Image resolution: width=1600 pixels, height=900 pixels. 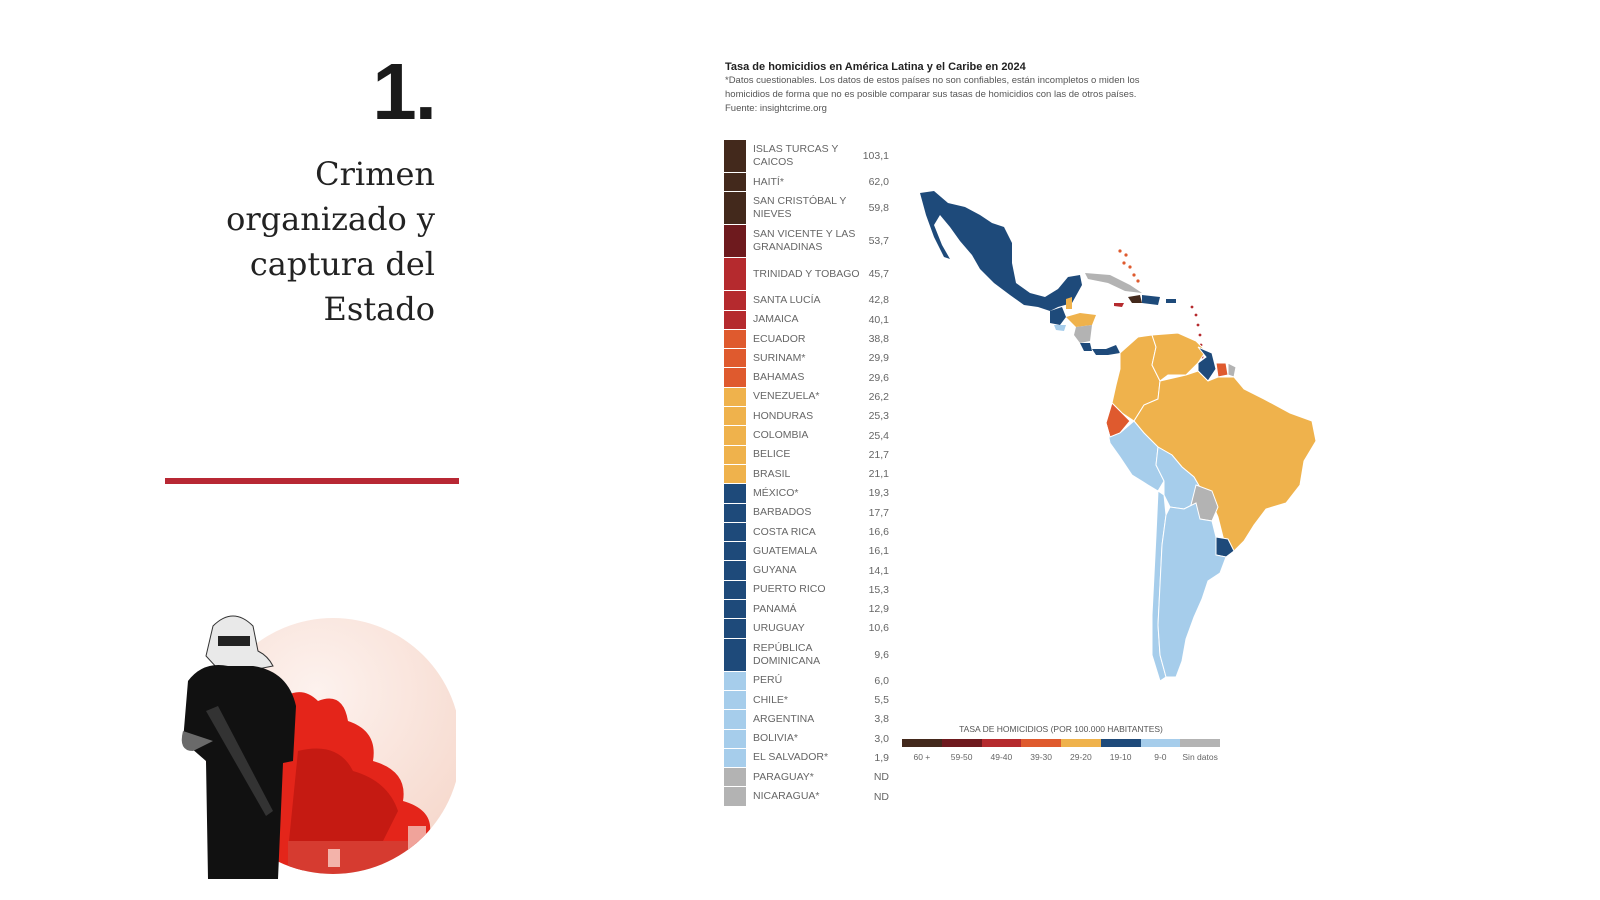 What do you see at coordinates (881, 700) in the screenshot?
I see `rate-value: 5,5` at bounding box center [881, 700].